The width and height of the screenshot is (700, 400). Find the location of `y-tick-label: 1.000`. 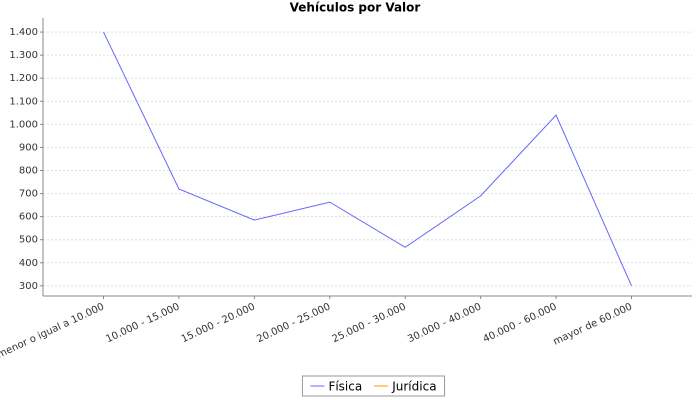

y-tick-label: 1.000 is located at coordinates (23, 124).